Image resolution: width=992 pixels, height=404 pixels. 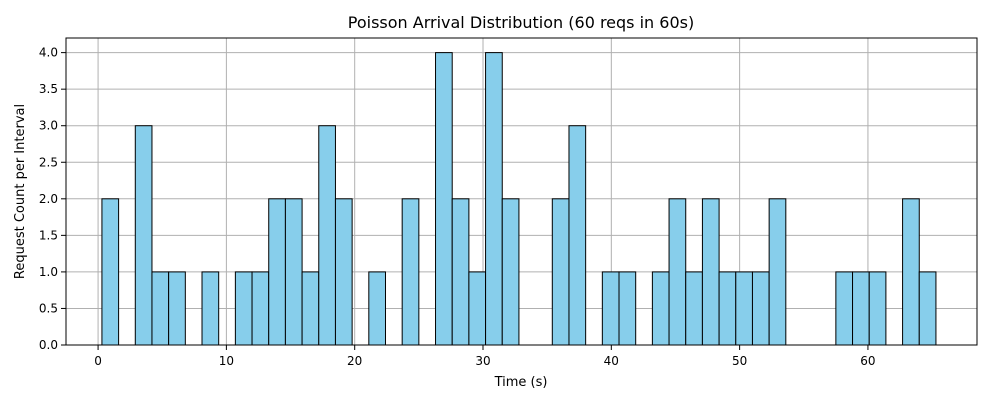 What do you see at coordinates (48, 89) in the screenshot?
I see `y-tick-label: 3.5` at bounding box center [48, 89].